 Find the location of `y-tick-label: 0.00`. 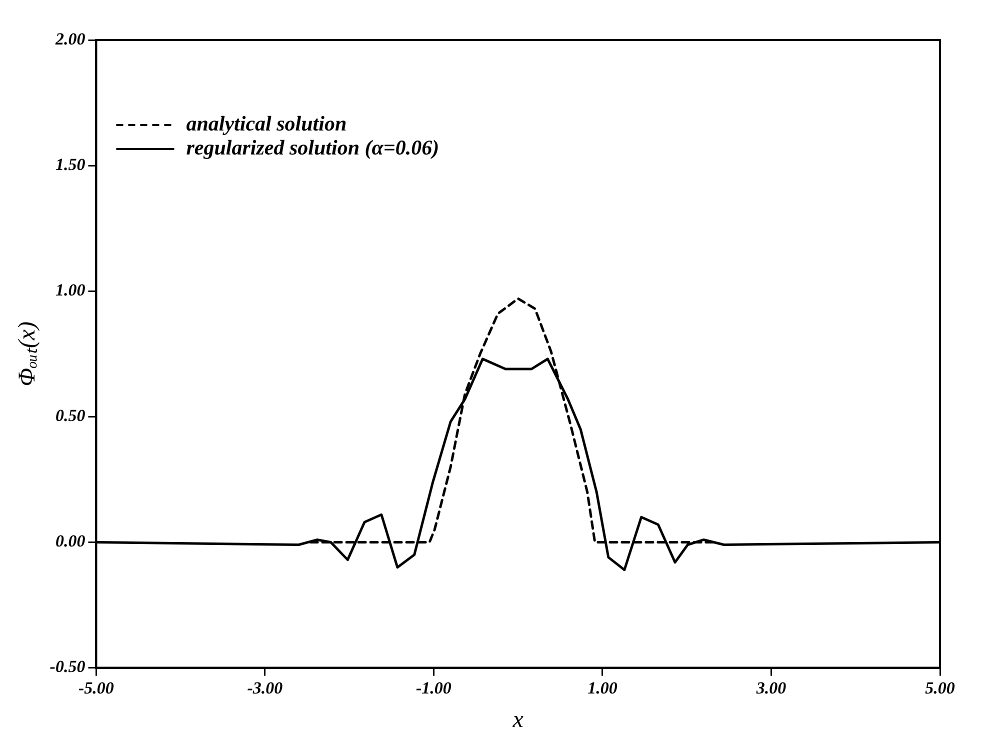

y-tick-label: 0.00 is located at coordinates (70, 541).